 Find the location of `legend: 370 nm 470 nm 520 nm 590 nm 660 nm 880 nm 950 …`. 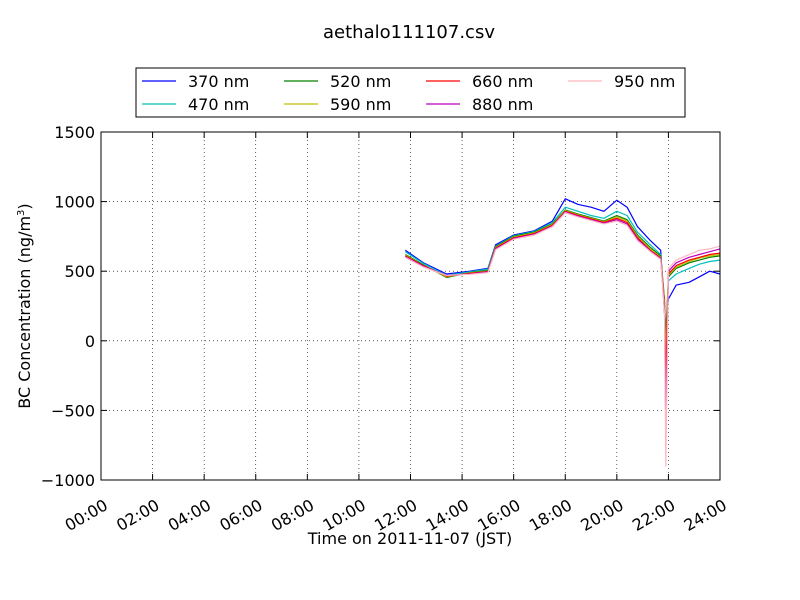

legend: 370 nm 470 nm 520 nm 590 nm 660 nm 880 nm 950 … is located at coordinates (410, 92).